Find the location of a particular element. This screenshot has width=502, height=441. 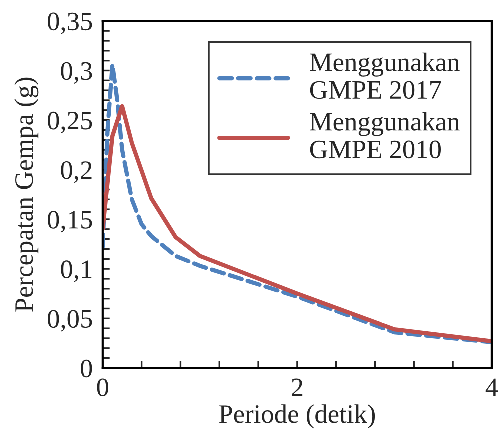

y-tick-label: 0,2 is located at coordinates (76, 173).